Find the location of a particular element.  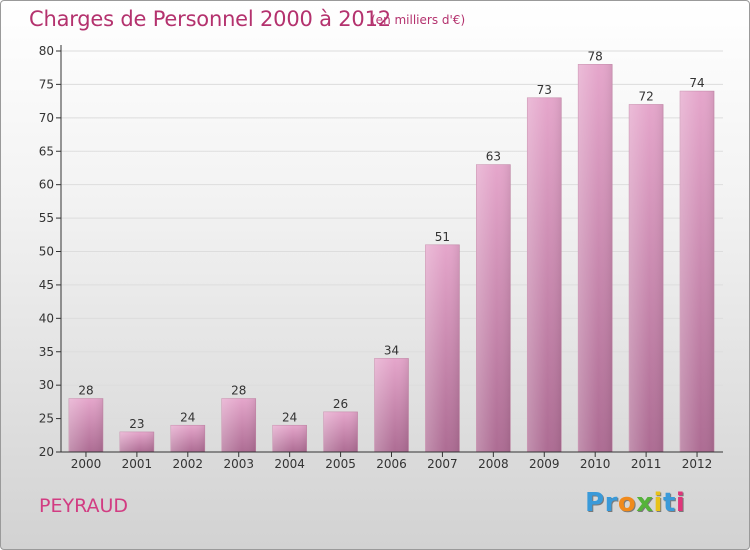

x-tick-label: 2001 is located at coordinates (137, 464).